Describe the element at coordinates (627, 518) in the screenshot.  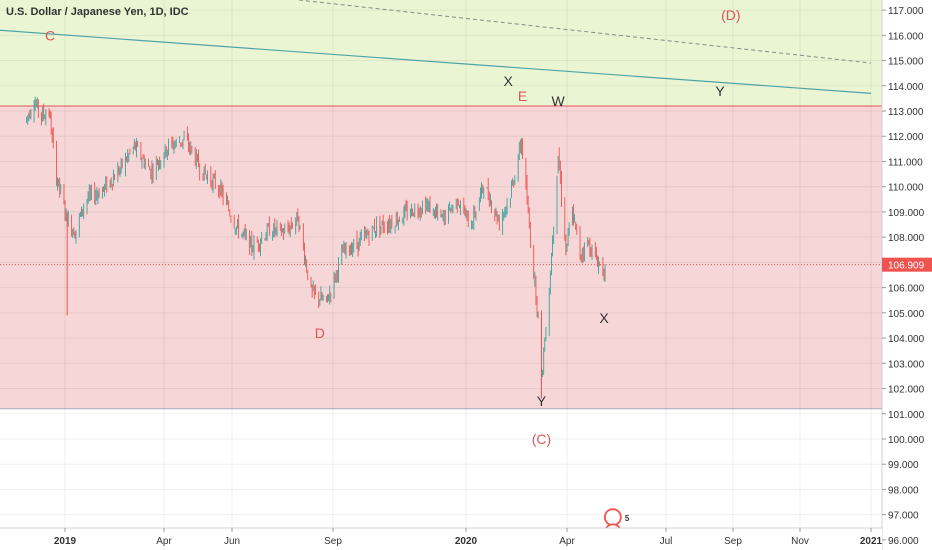
I see `event-count-badge: 5` at that location.